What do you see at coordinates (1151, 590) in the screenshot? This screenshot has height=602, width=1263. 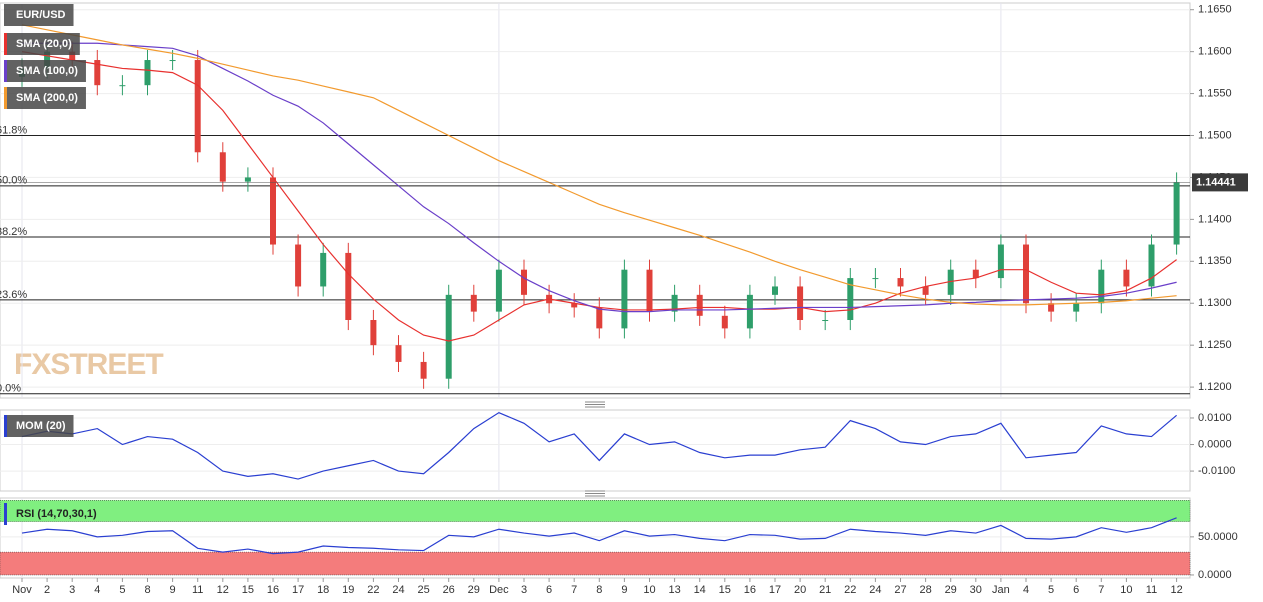 I see `x-tick-label: 11` at bounding box center [1151, 590].